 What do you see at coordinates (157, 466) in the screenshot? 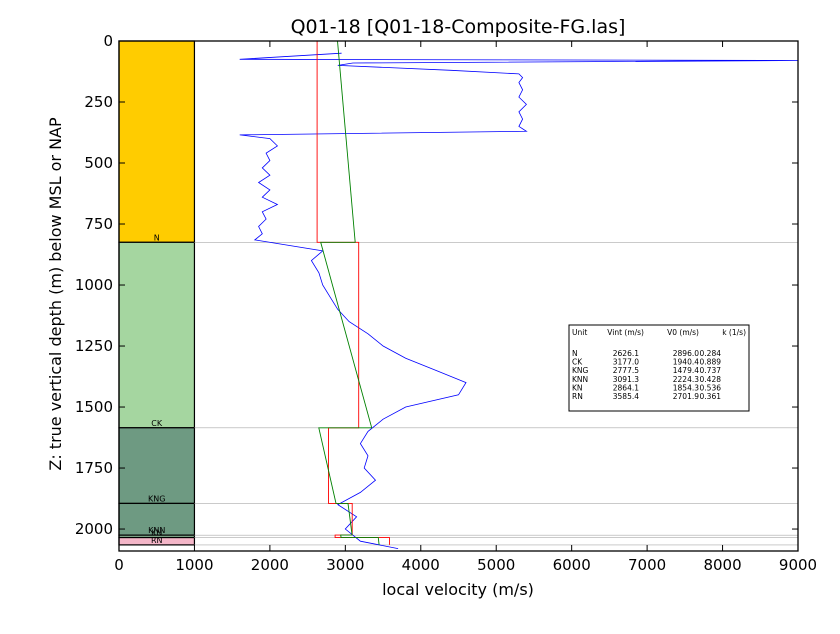
I see `unit-block-kng` at bounding box center [157, 466].